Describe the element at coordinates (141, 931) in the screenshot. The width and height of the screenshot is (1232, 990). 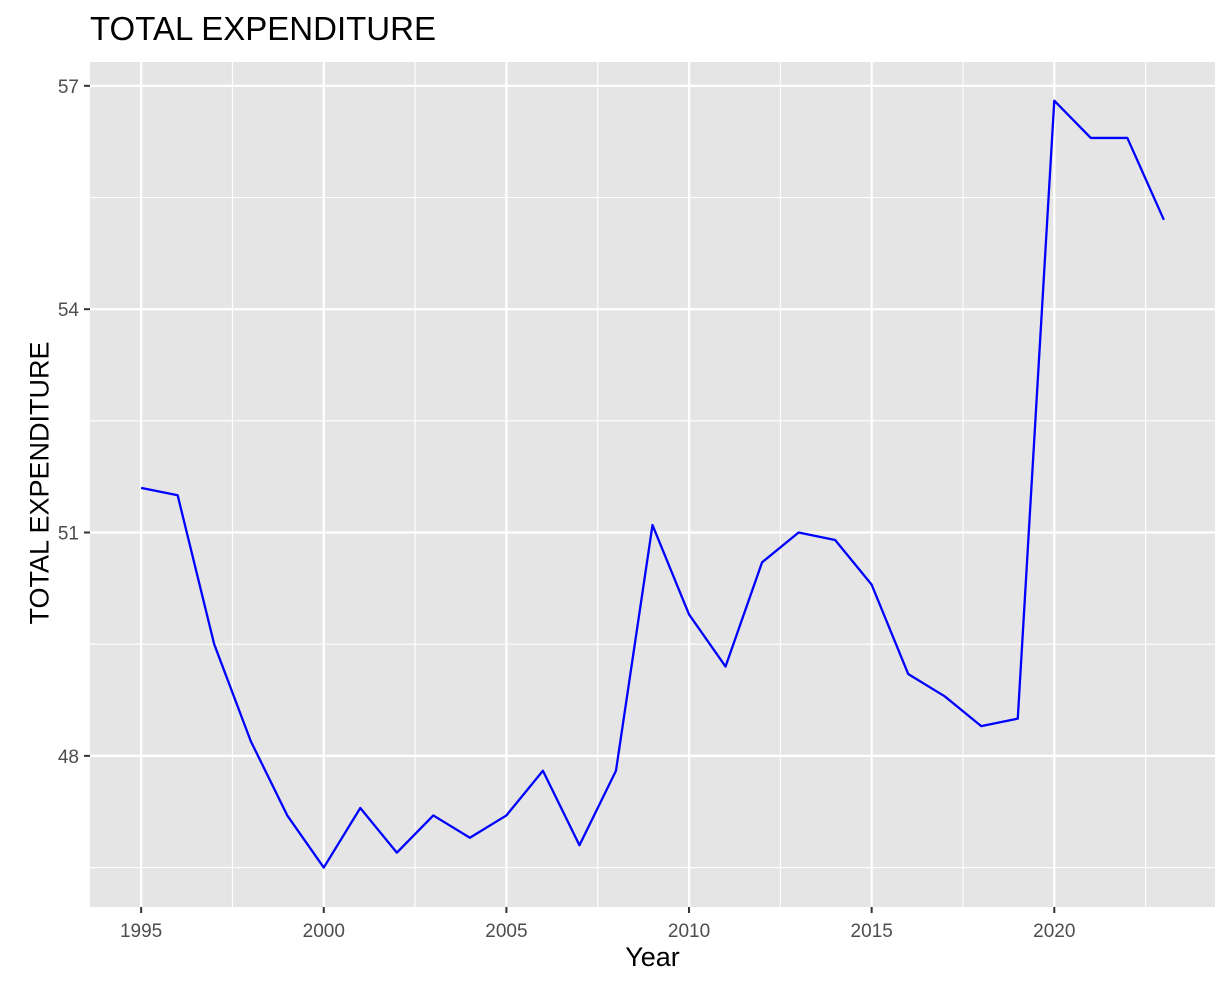
I see `x-tick-label: 1995` at that location.